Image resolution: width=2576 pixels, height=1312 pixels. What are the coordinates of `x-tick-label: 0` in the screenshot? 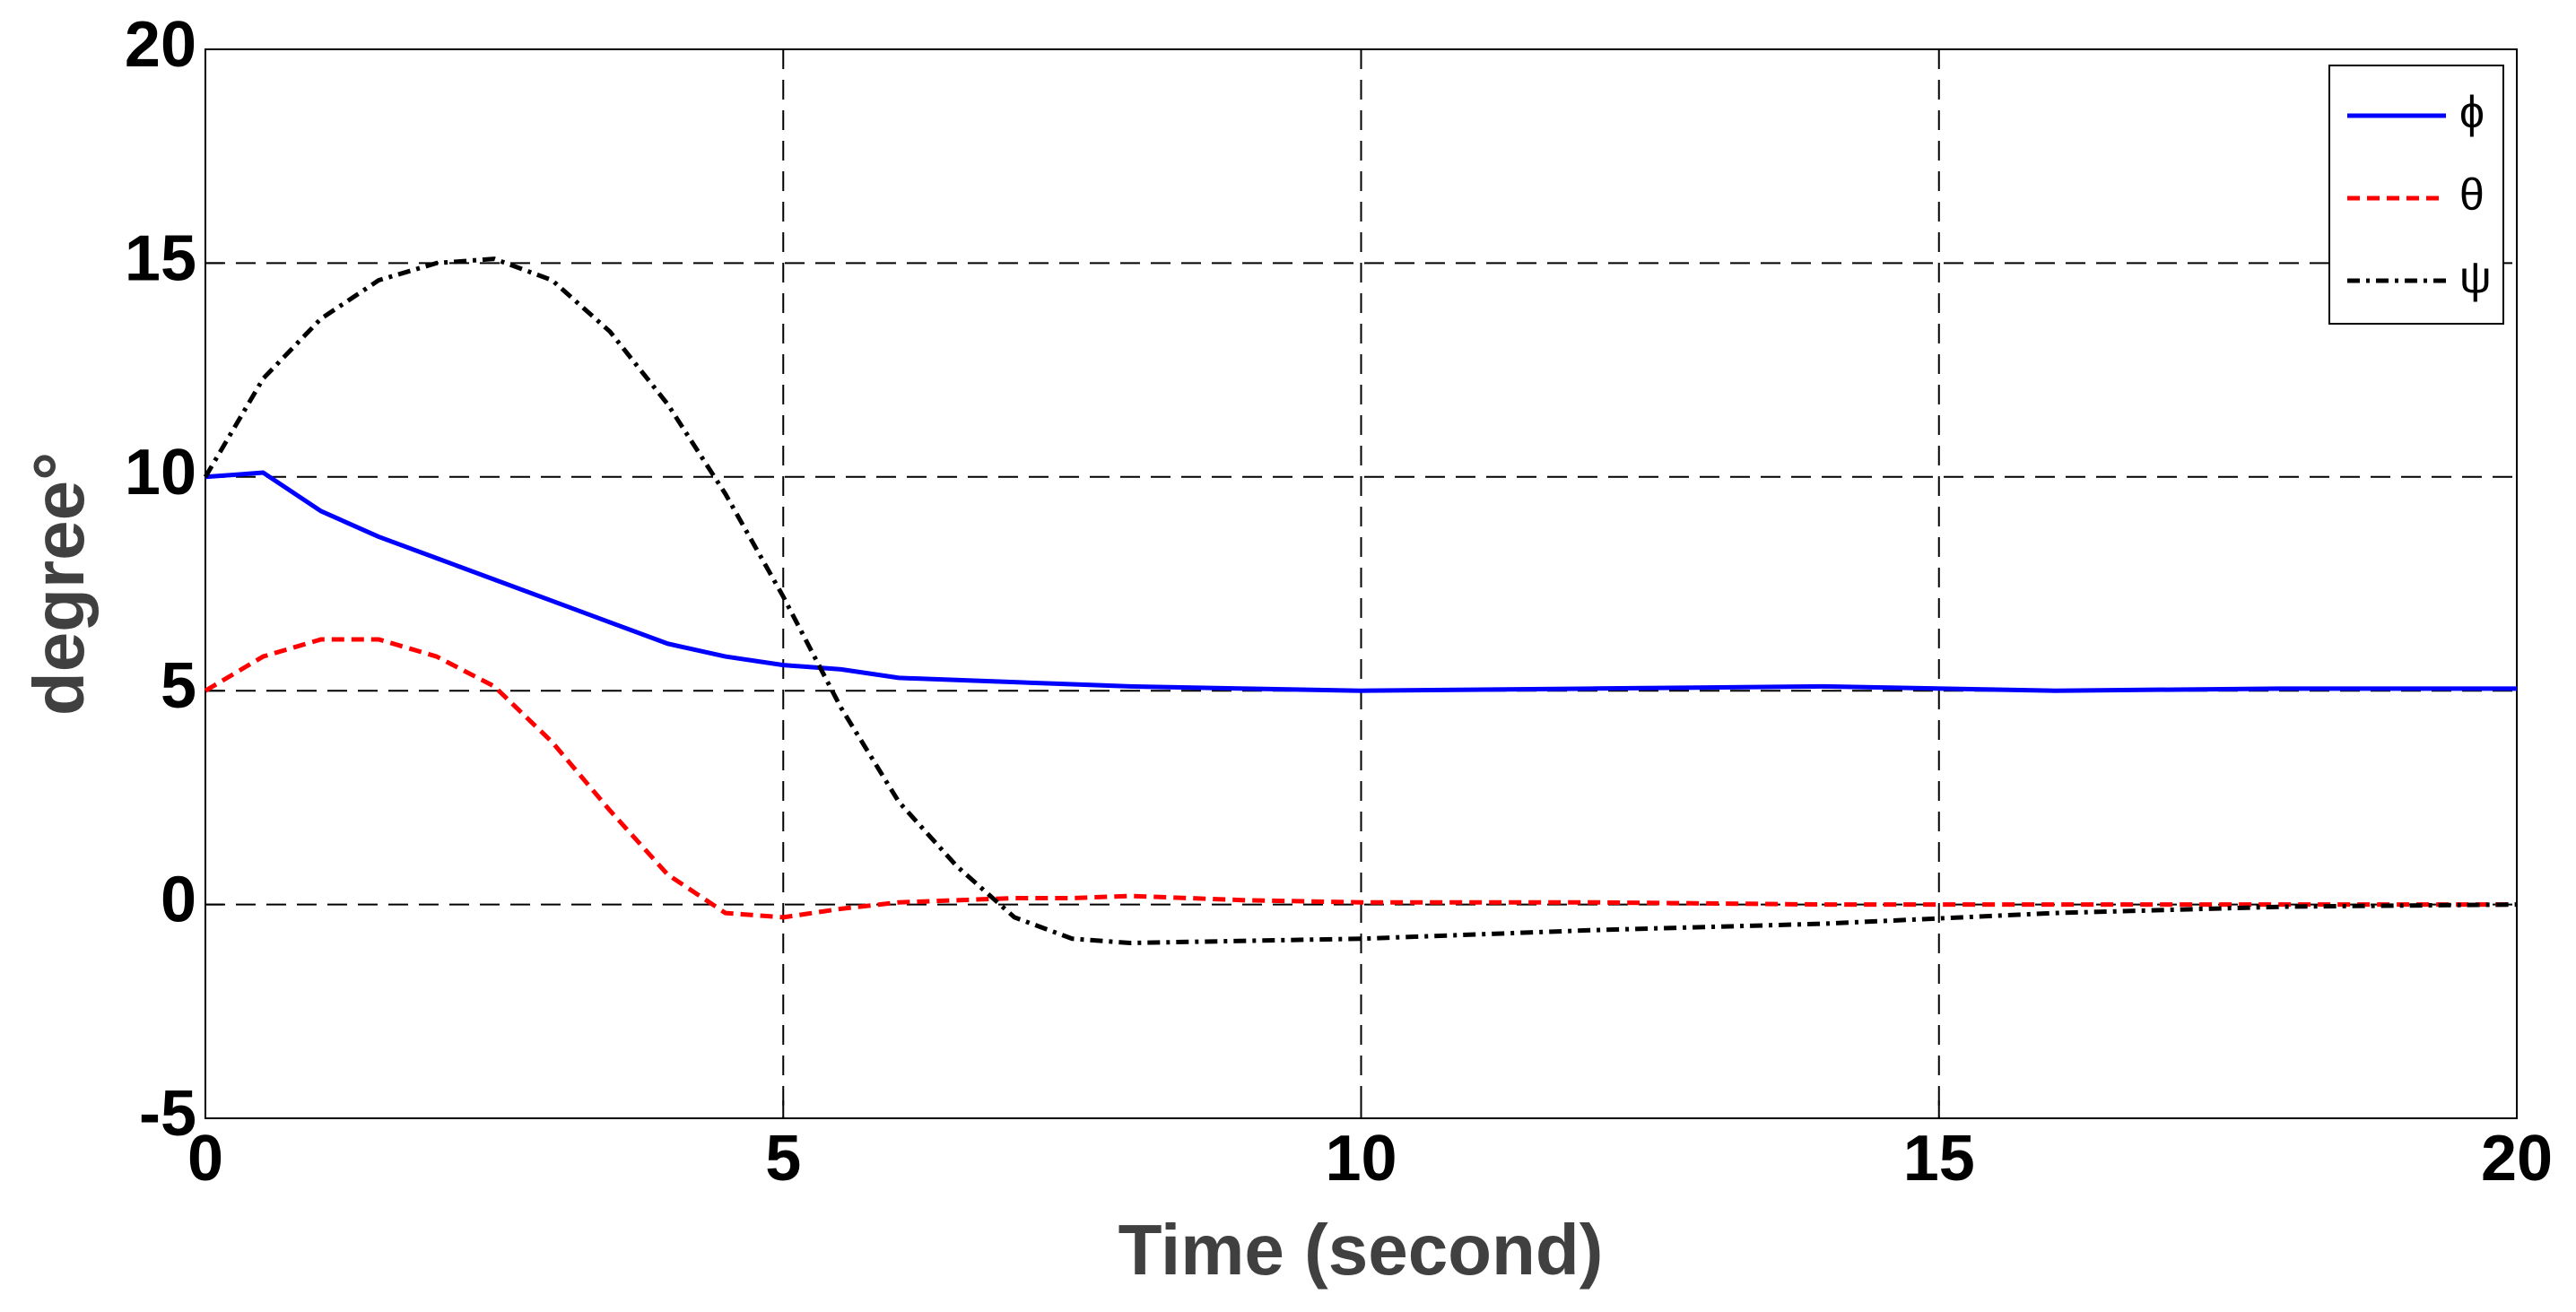 It's located at (205, 1159).